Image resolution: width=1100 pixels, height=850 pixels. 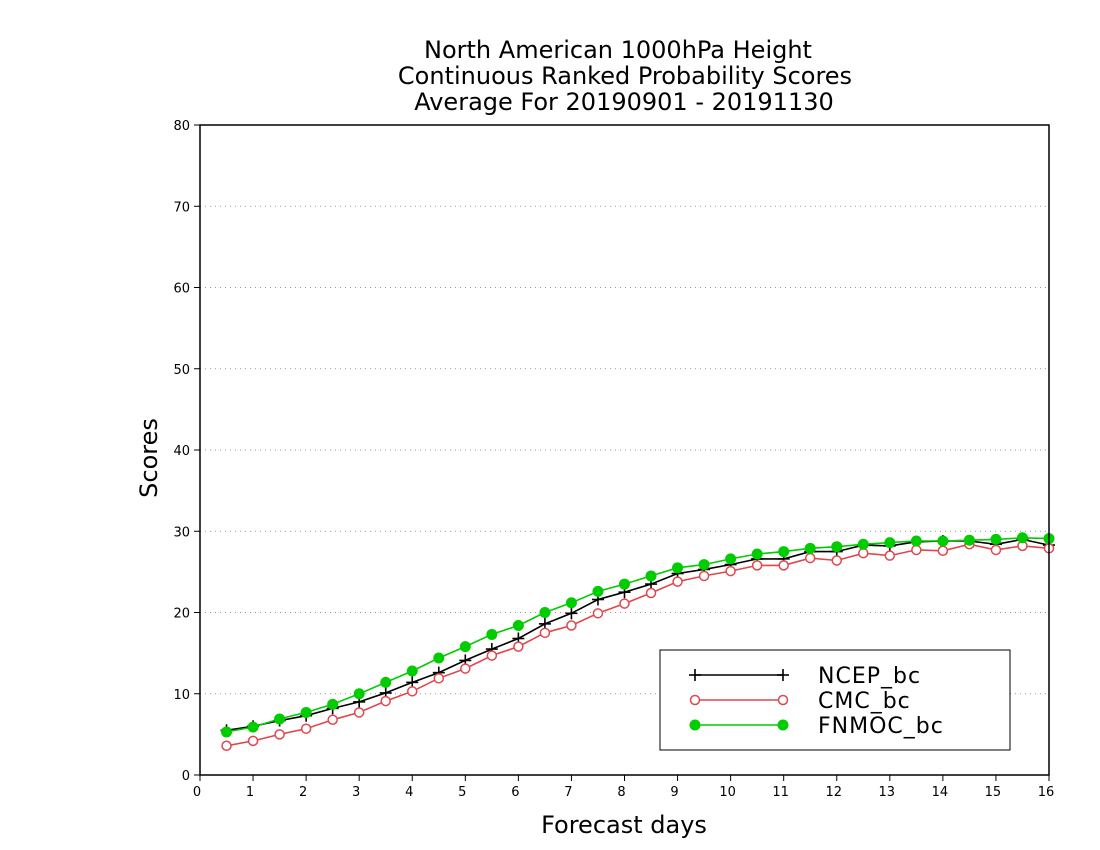 I want to click on x-tick-label: 6, so click(x=515, y=792).